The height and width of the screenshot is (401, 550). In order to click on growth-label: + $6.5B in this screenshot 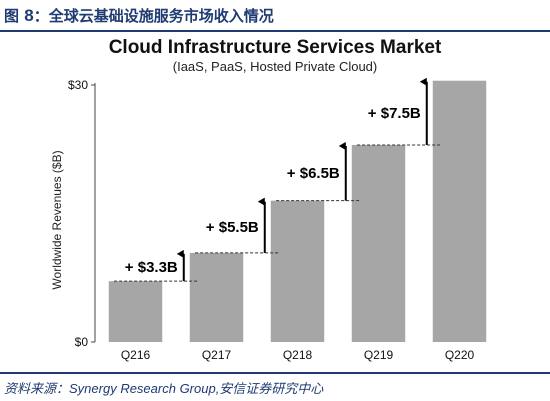, I will do `click(313, 173)`.